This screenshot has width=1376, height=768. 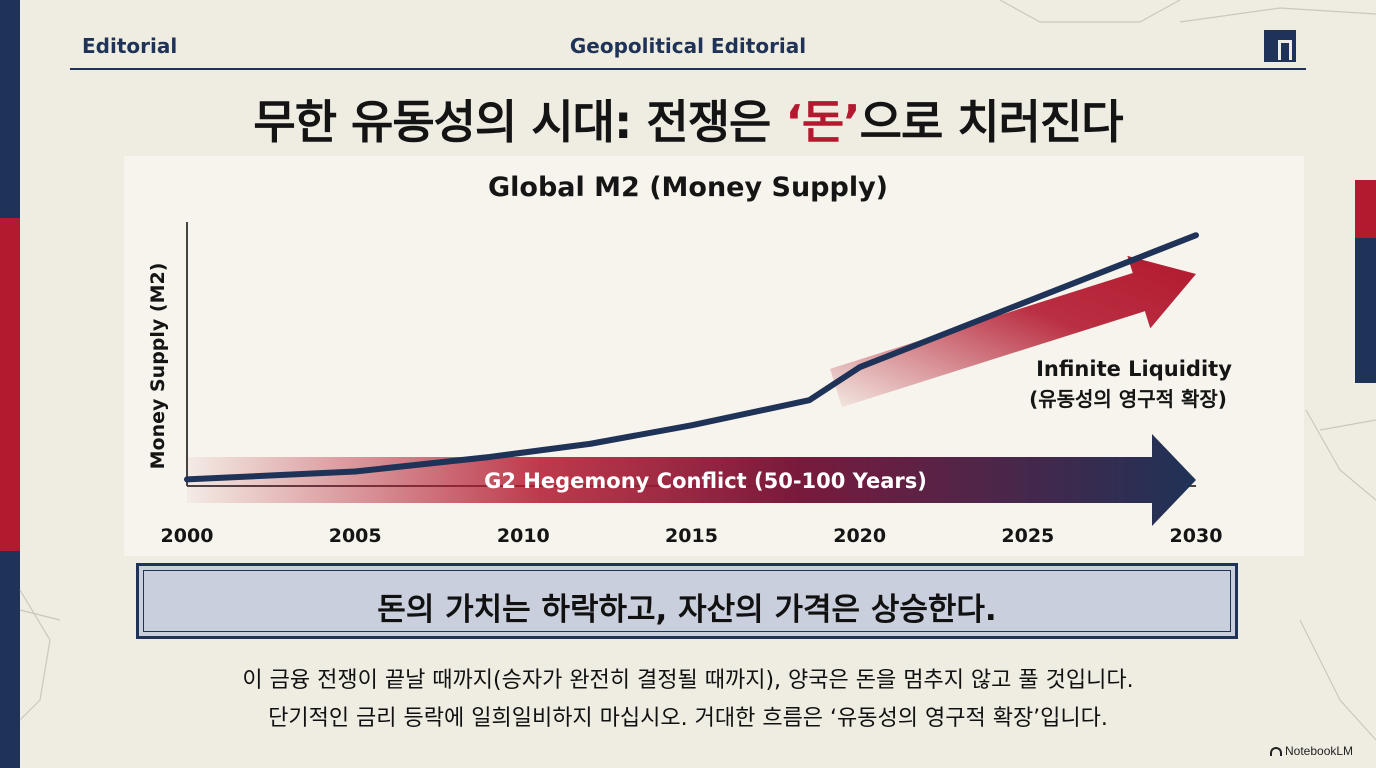 What do you see at coordinates (10, 659) in the screenshot?
I see `left-accent-bar-bottom` at bounding box center [10, 659].